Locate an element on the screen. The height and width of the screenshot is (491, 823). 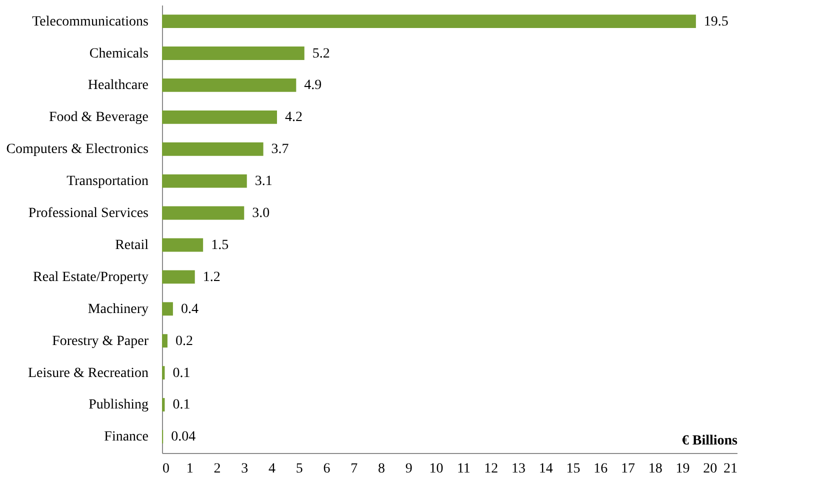
x-tick-label: 10 is located at coordinates (436, 469).